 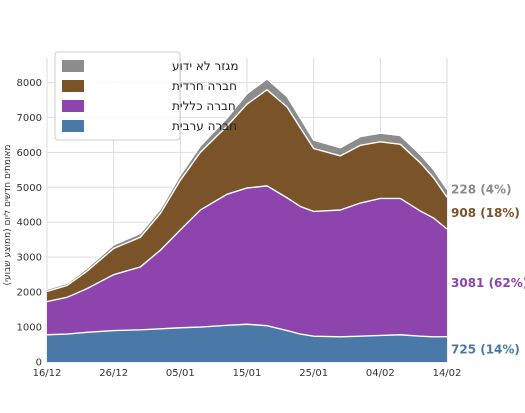 I want to click on x-tick-label-2: 05/01, so click(x=180, y=373).